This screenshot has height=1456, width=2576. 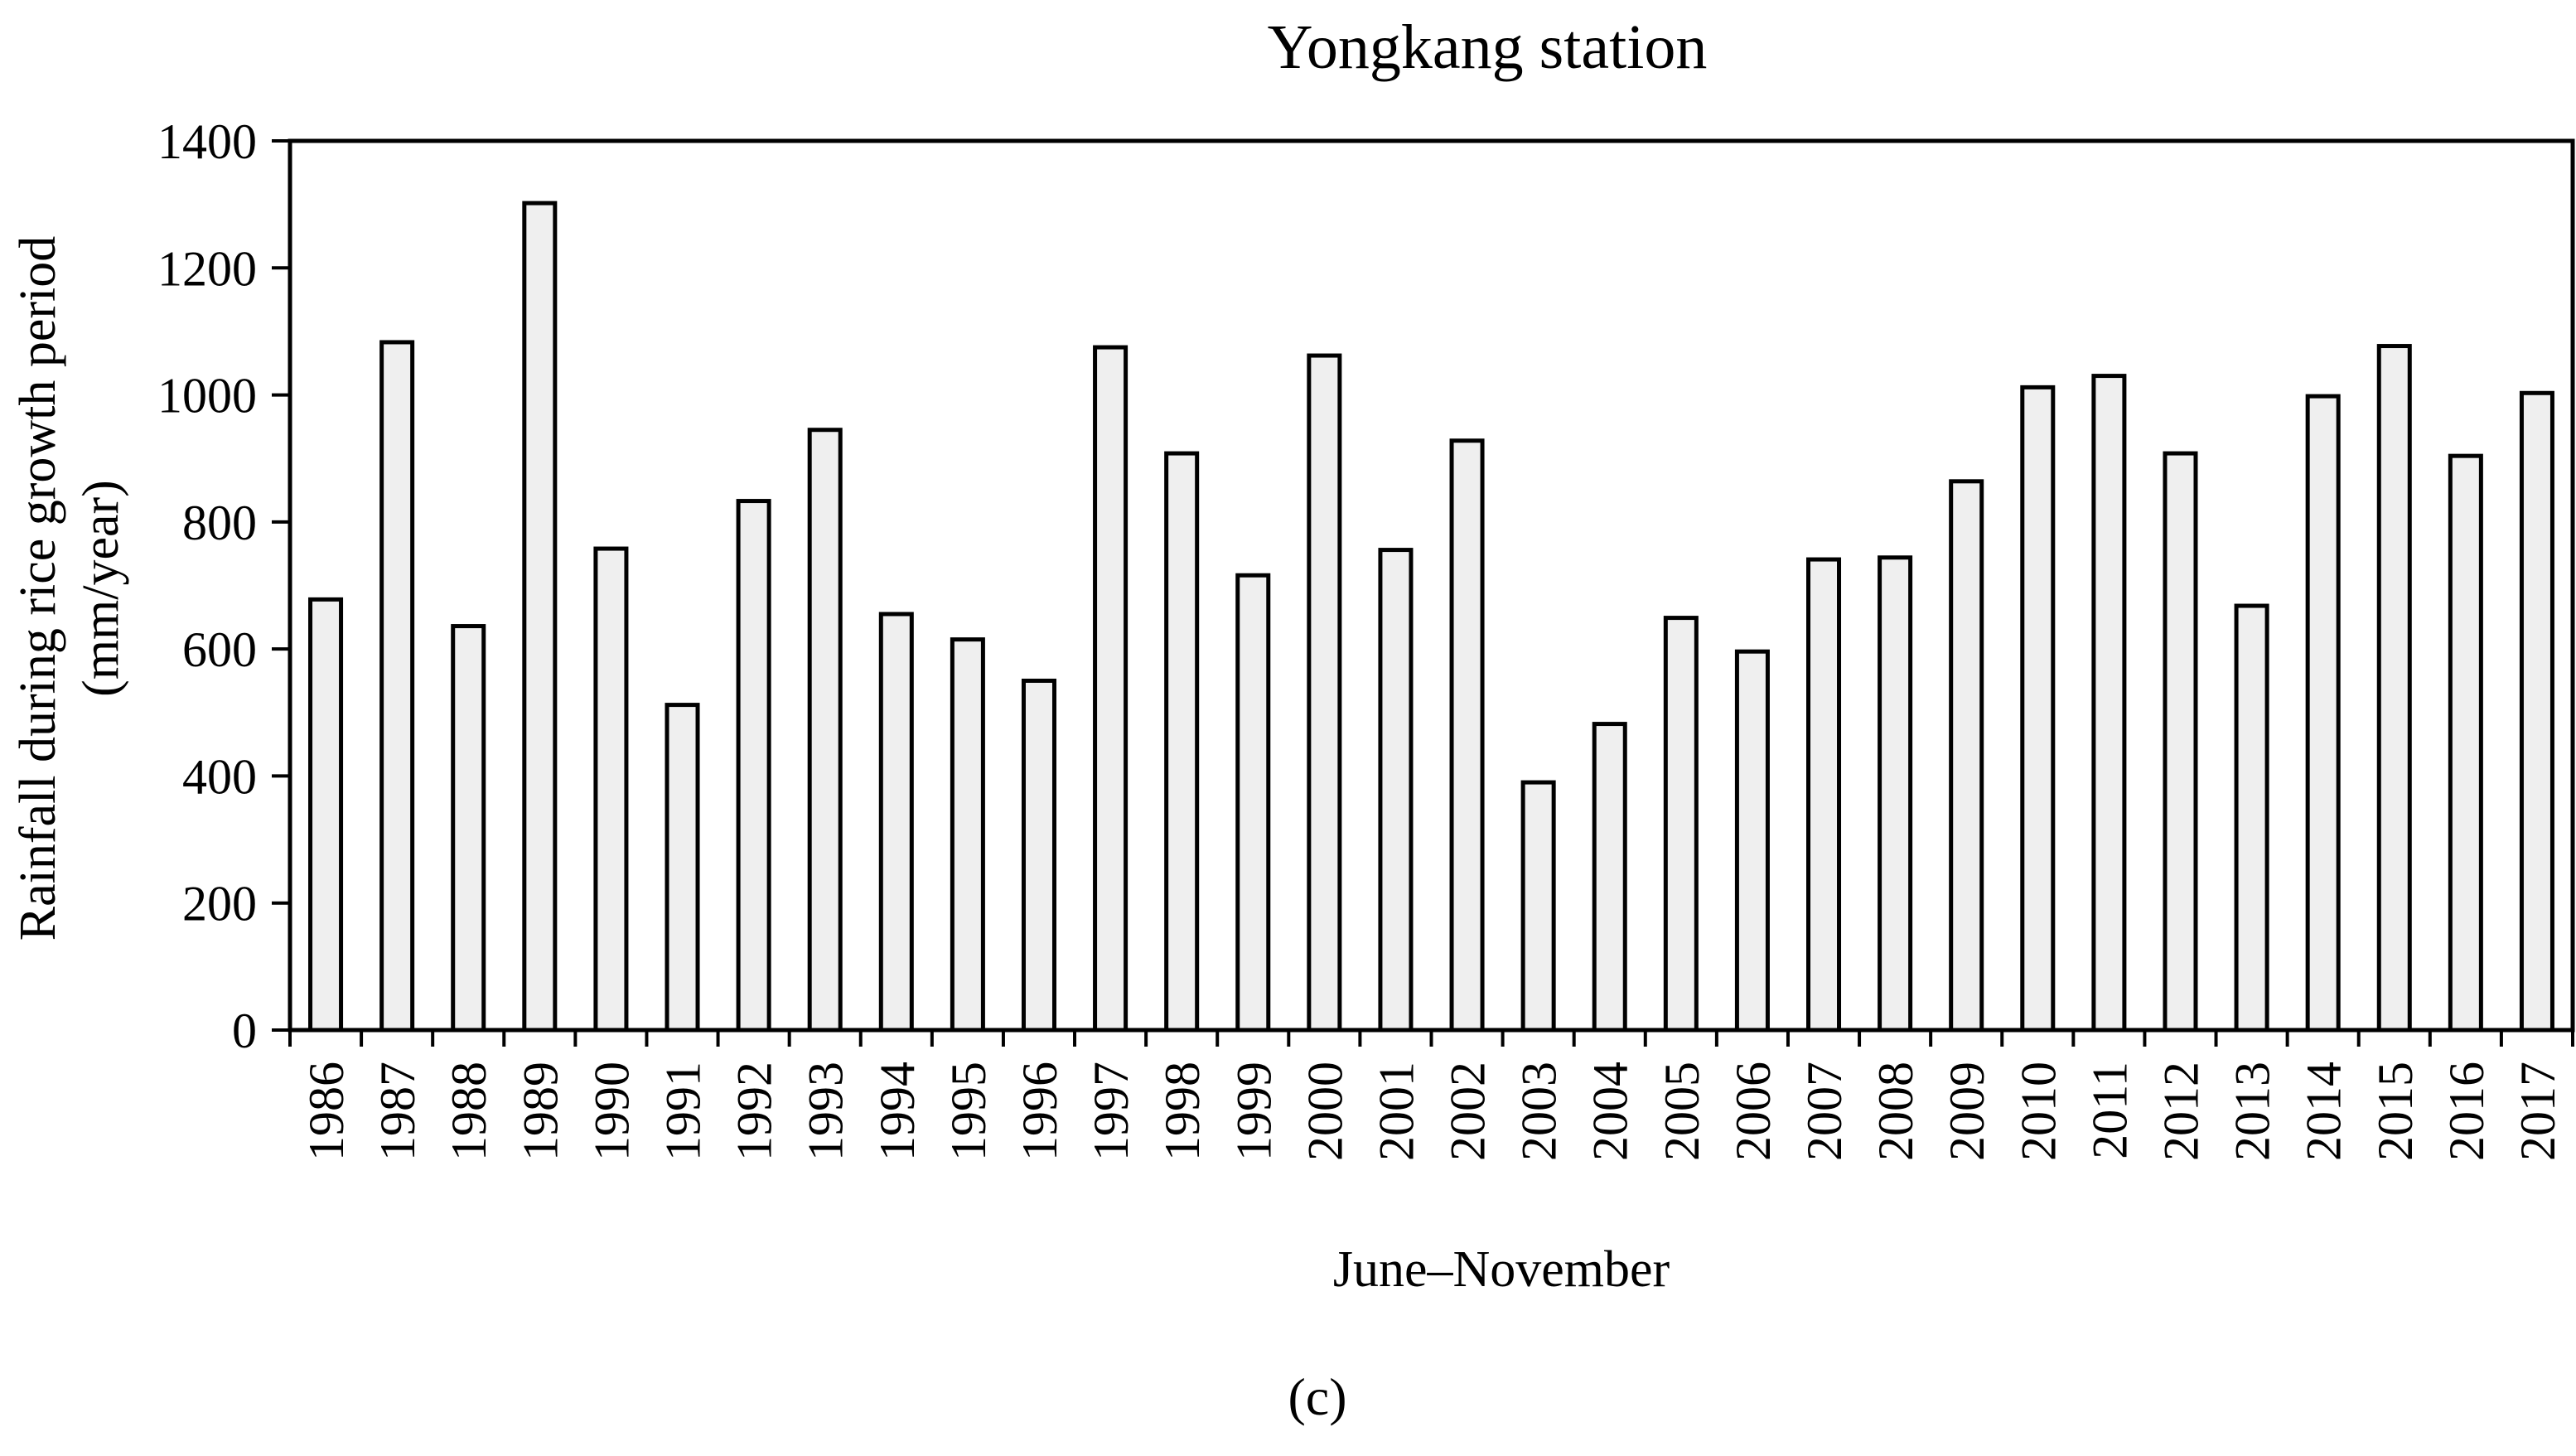 What do you see at coordinates (1609, 877) in the screenshot?
I see `bar-2004` at bounding box center [1609, 877].